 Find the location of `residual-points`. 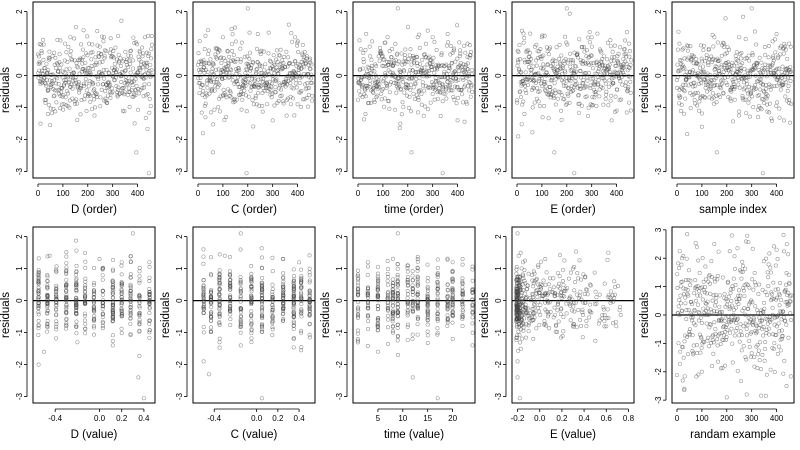

residual-points is located at coordinates (415, 91).